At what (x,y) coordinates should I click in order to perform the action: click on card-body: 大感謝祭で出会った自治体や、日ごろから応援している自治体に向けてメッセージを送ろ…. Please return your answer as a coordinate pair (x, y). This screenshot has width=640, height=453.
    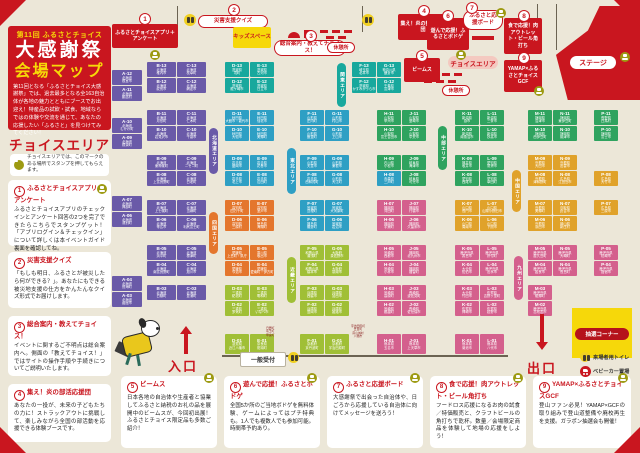
    Looking at the image, I should click on (375, 406).